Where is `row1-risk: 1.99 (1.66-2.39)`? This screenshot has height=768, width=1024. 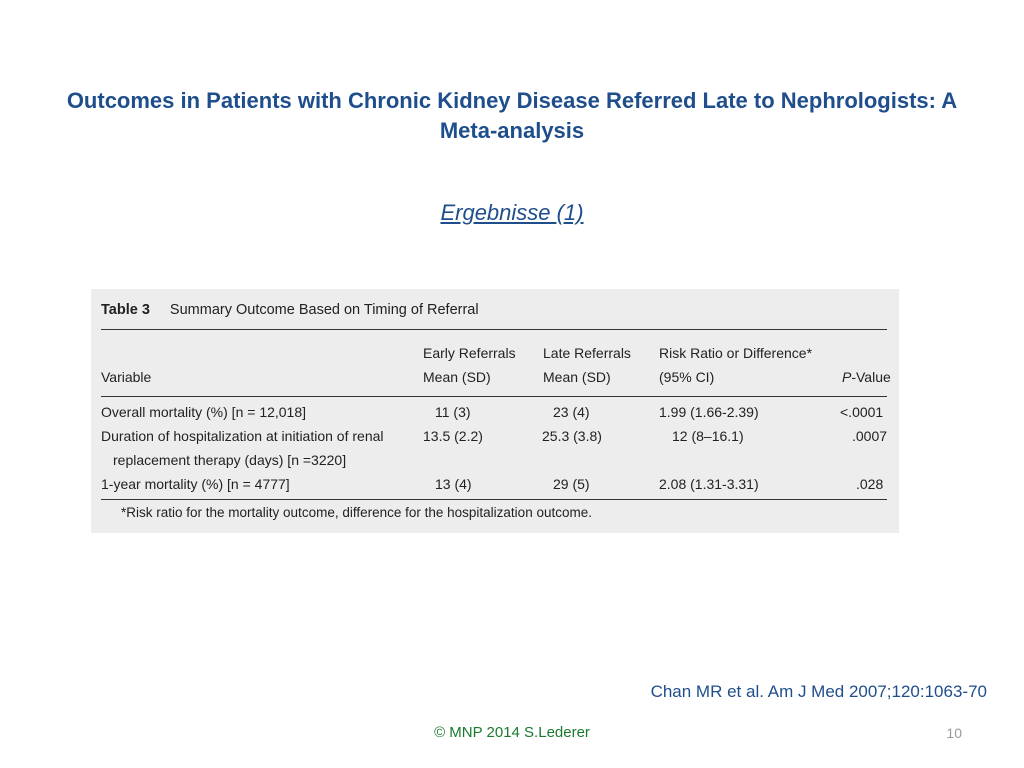 row1-risk: 1.99 (1.66-2.39) is located at coordinates (709, 412).